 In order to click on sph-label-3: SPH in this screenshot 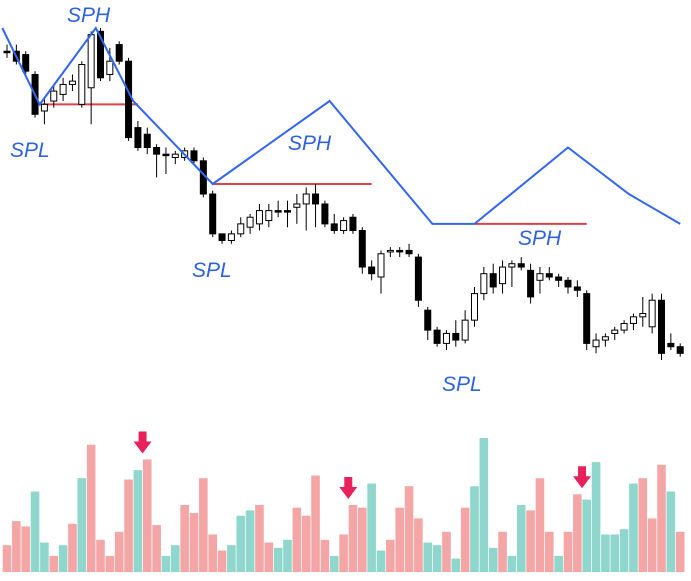, I will do `click(540, 238)`.